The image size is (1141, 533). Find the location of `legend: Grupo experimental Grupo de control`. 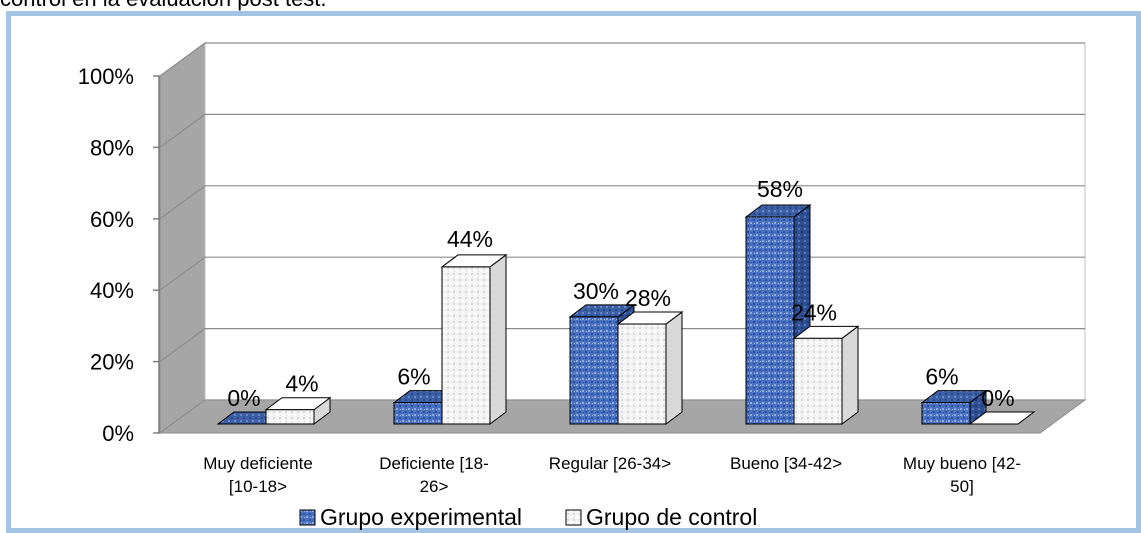

legend: Grupo experimental Grupo de control is located at coordinates (528, 517).